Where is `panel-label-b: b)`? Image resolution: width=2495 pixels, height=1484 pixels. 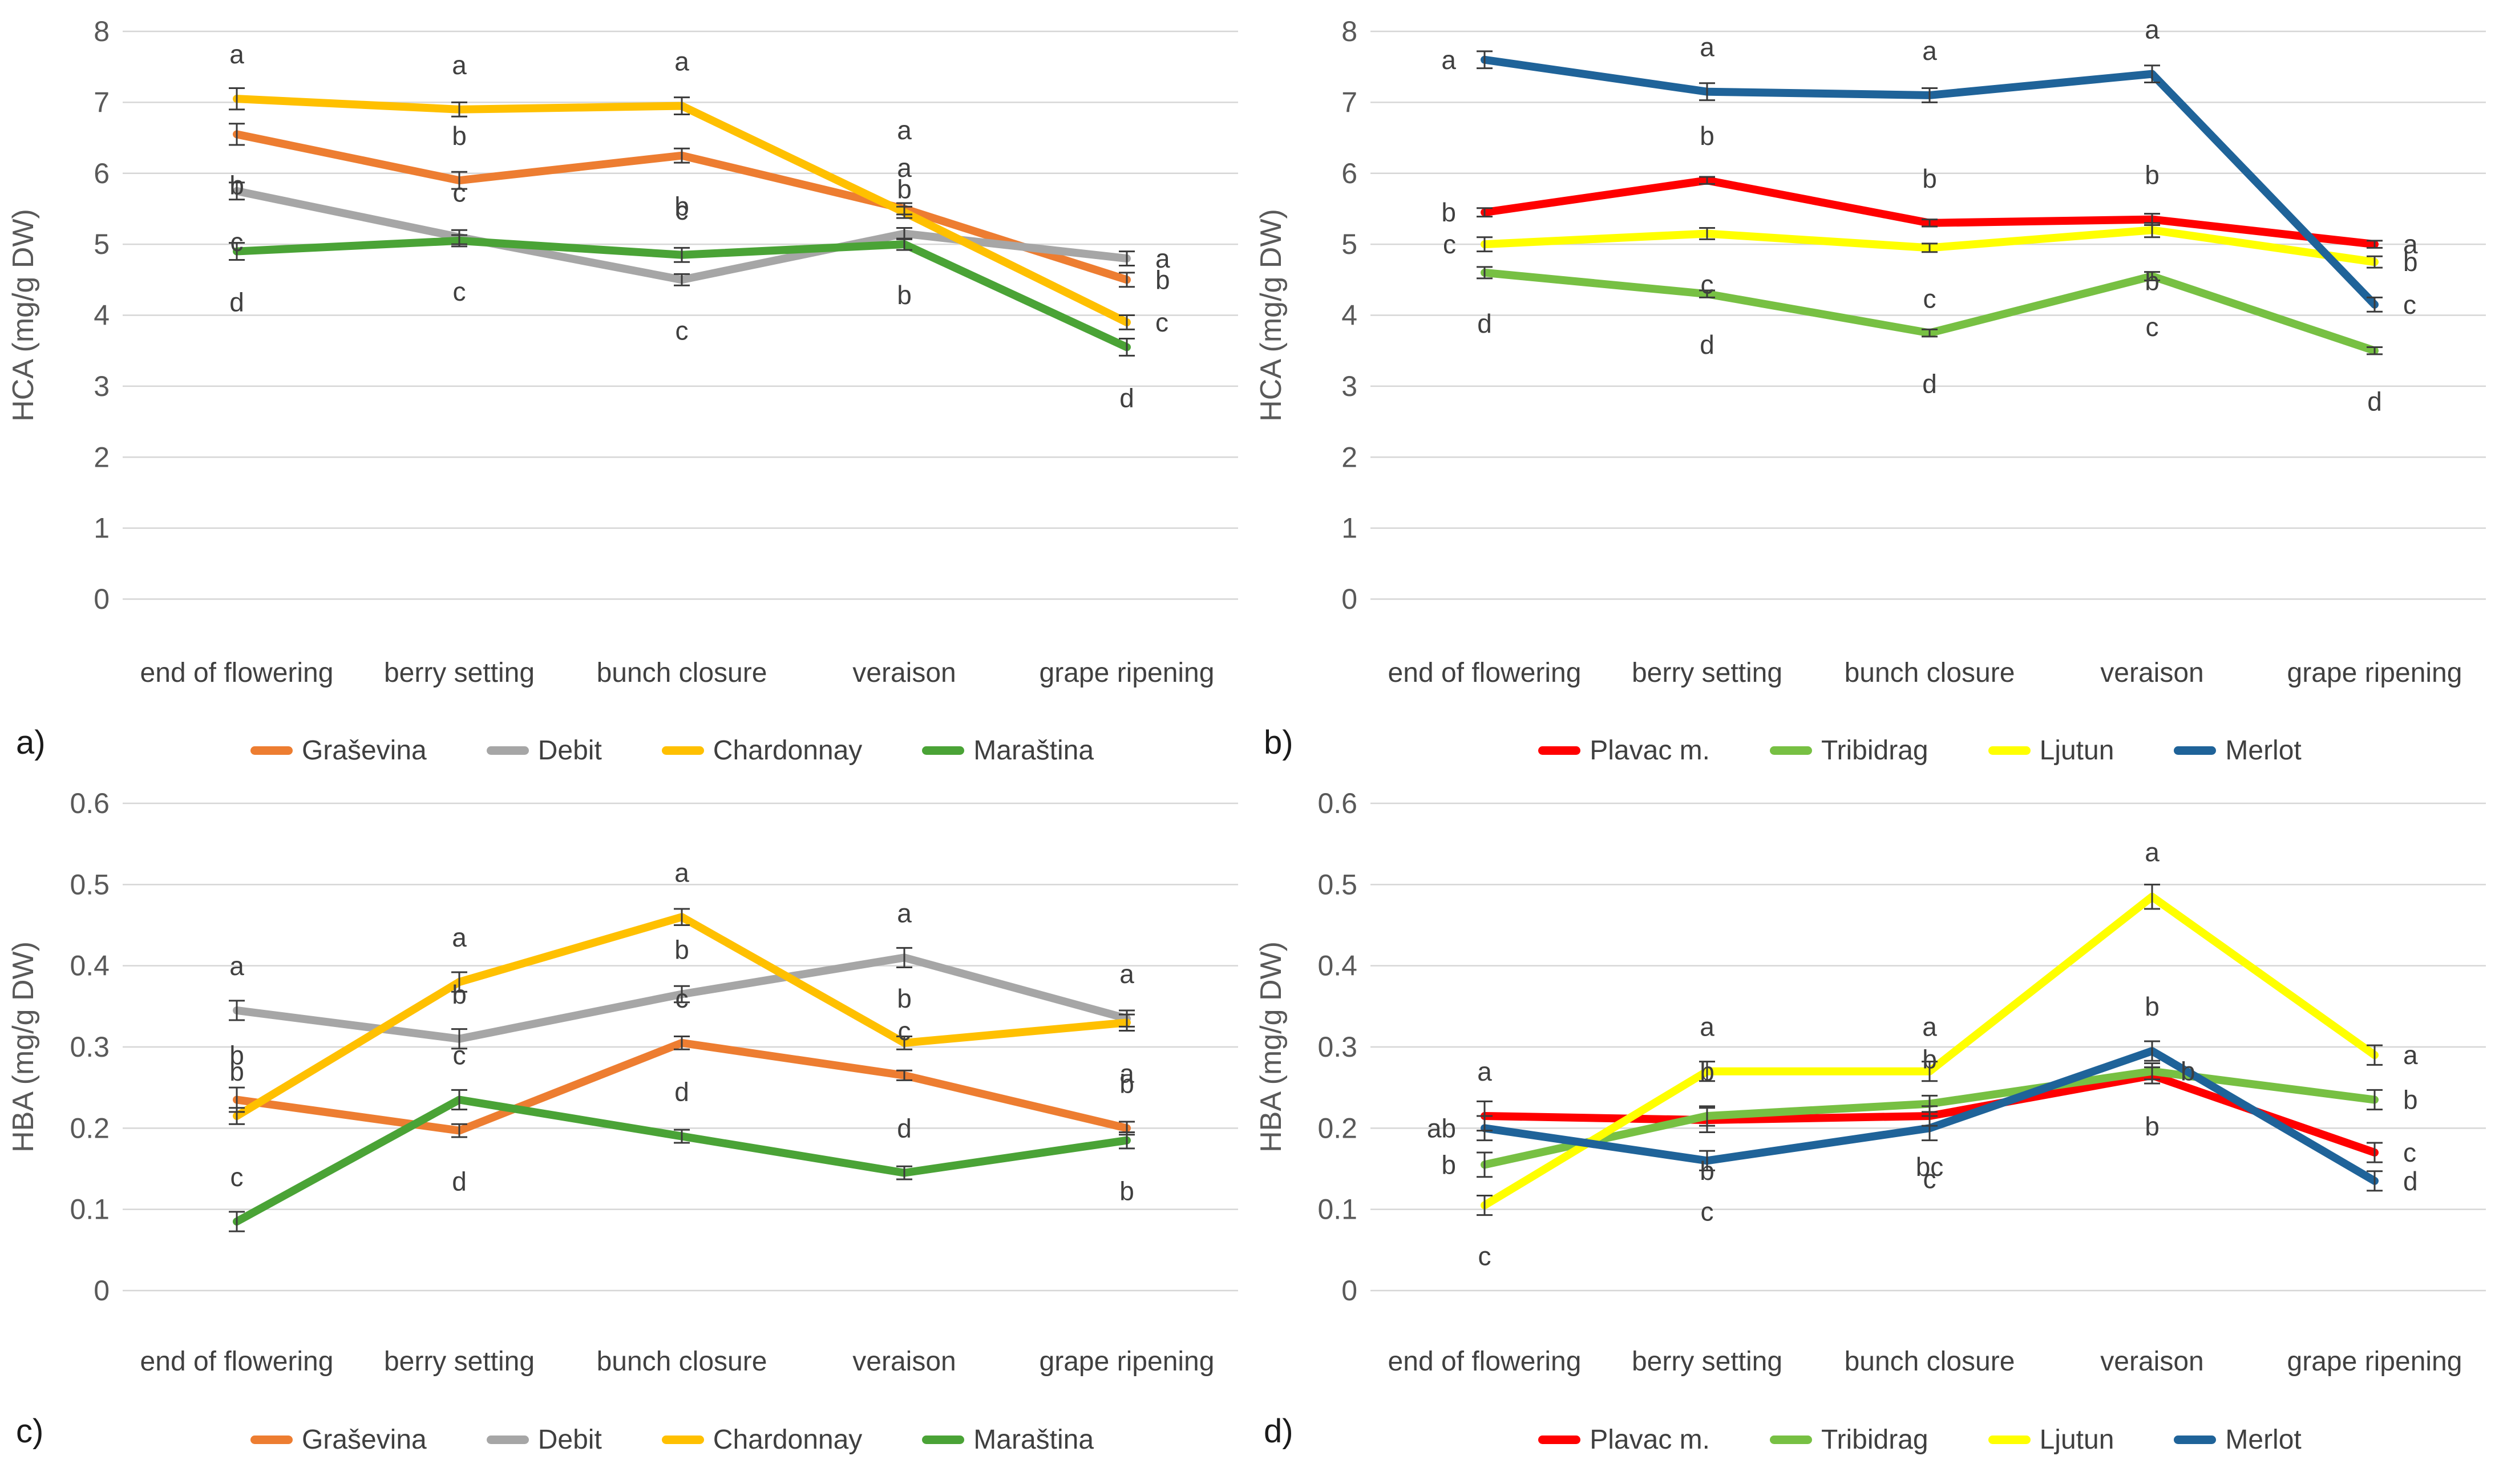
panel-label-b: b) is located at coordinates (1278, 742).